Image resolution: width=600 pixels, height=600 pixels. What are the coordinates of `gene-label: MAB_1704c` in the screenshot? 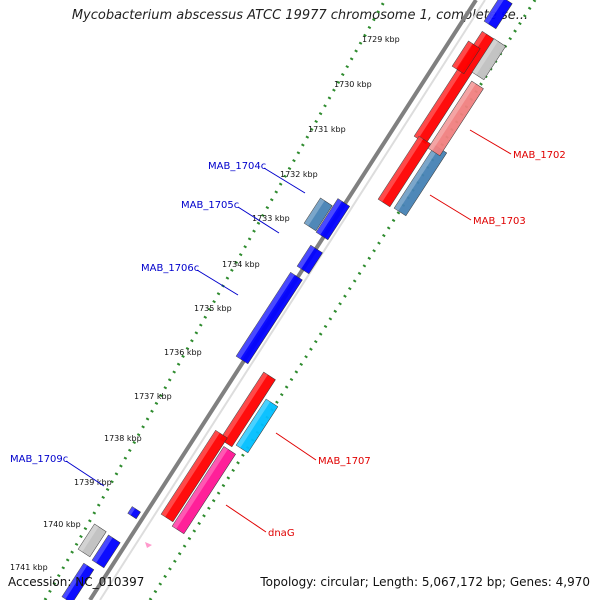 It's located at (237, 166).